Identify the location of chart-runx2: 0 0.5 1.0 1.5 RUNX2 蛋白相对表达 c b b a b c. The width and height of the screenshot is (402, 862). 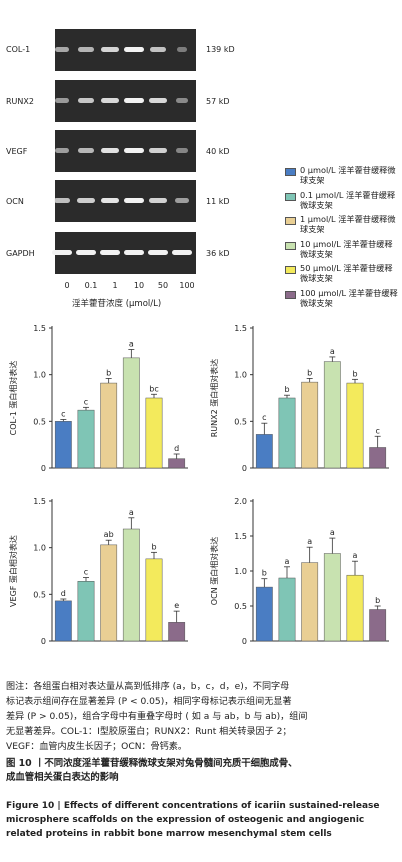
(299, 398).